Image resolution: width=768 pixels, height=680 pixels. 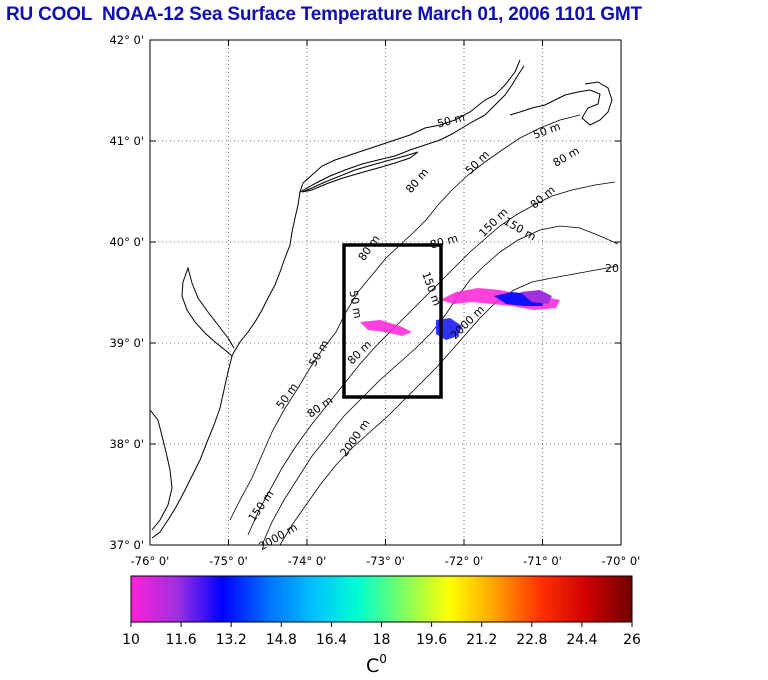 What do you see at coordinates (161, 470) in the screenshot?
I see `chesapeake-bay` at bounding box center [161, 470].